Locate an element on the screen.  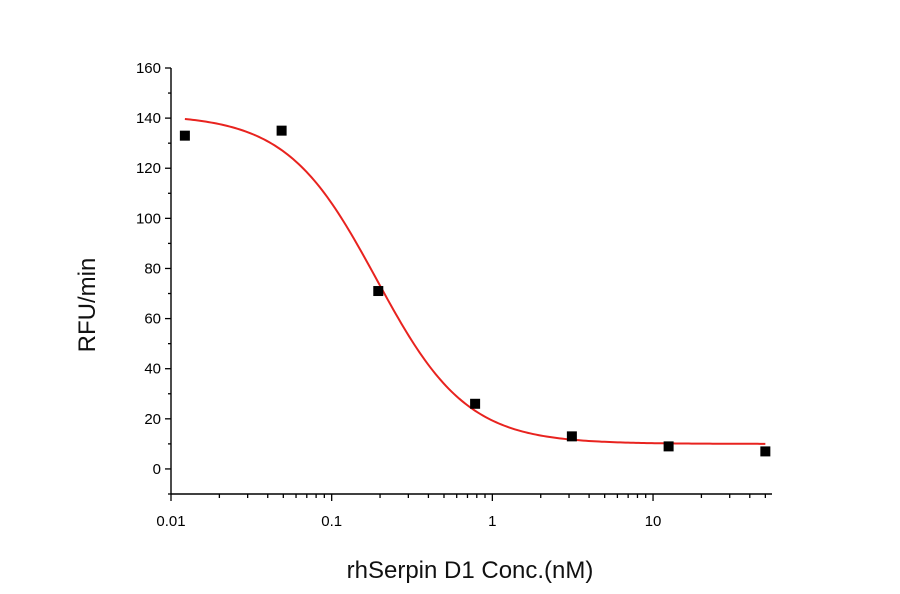
x-tick-label: 1 is located at coordinates (492, 521).